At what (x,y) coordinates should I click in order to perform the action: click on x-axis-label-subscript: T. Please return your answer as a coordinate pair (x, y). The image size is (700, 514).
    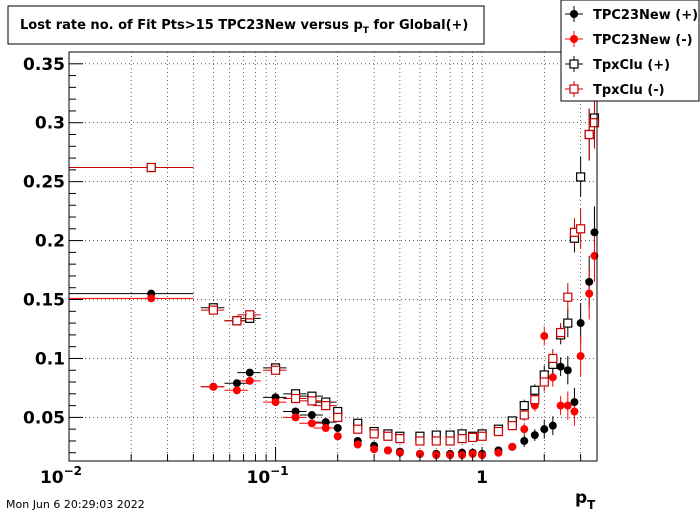
    Looking at the image, I should click on (591, 505).